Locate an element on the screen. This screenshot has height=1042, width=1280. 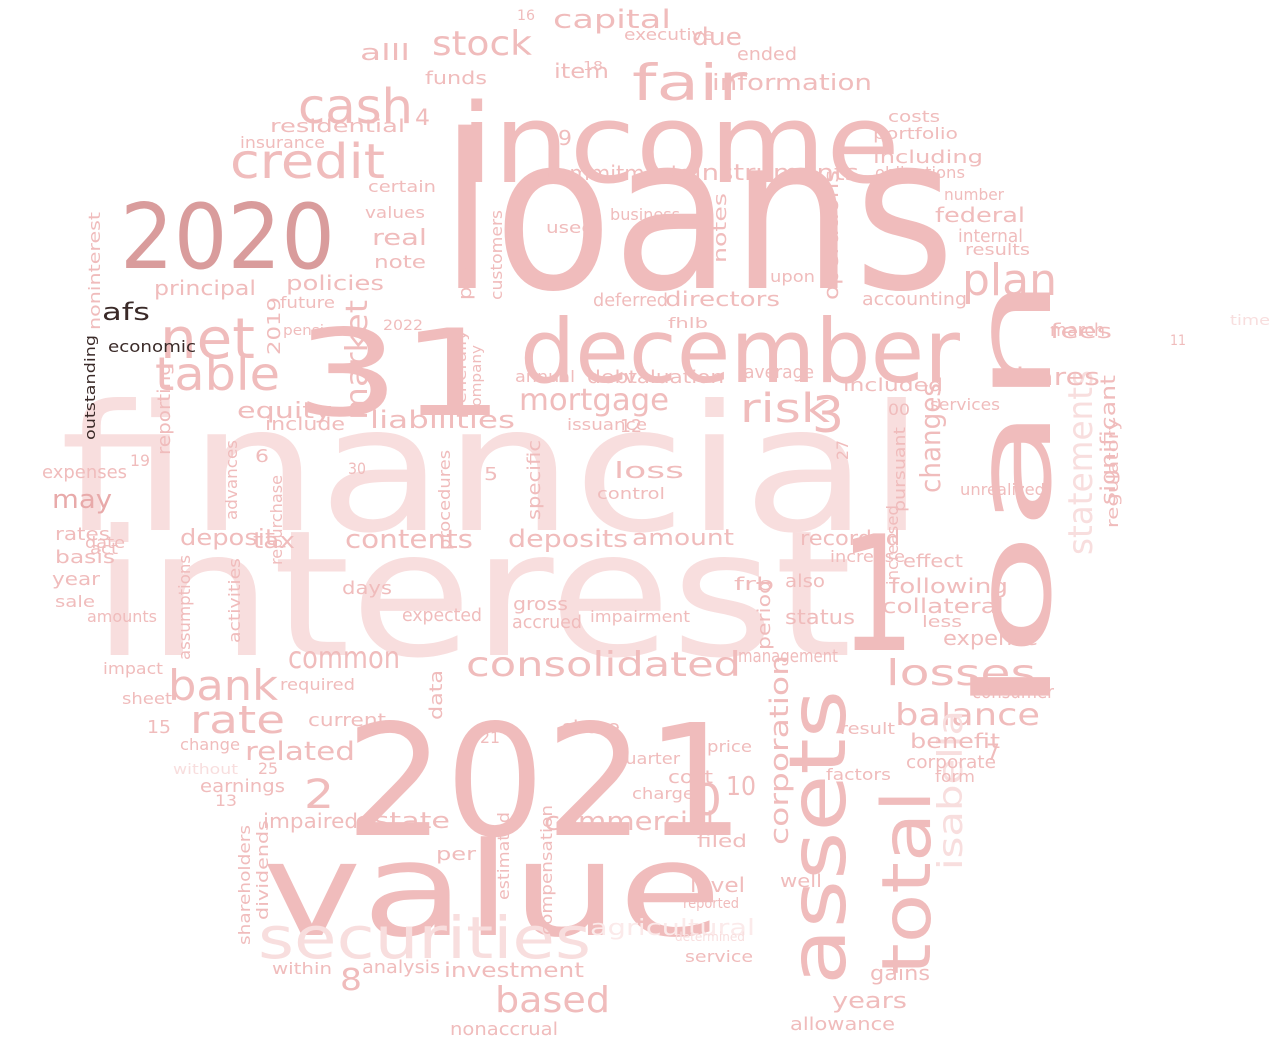
word-market: market is located at coordinates (357, 360).